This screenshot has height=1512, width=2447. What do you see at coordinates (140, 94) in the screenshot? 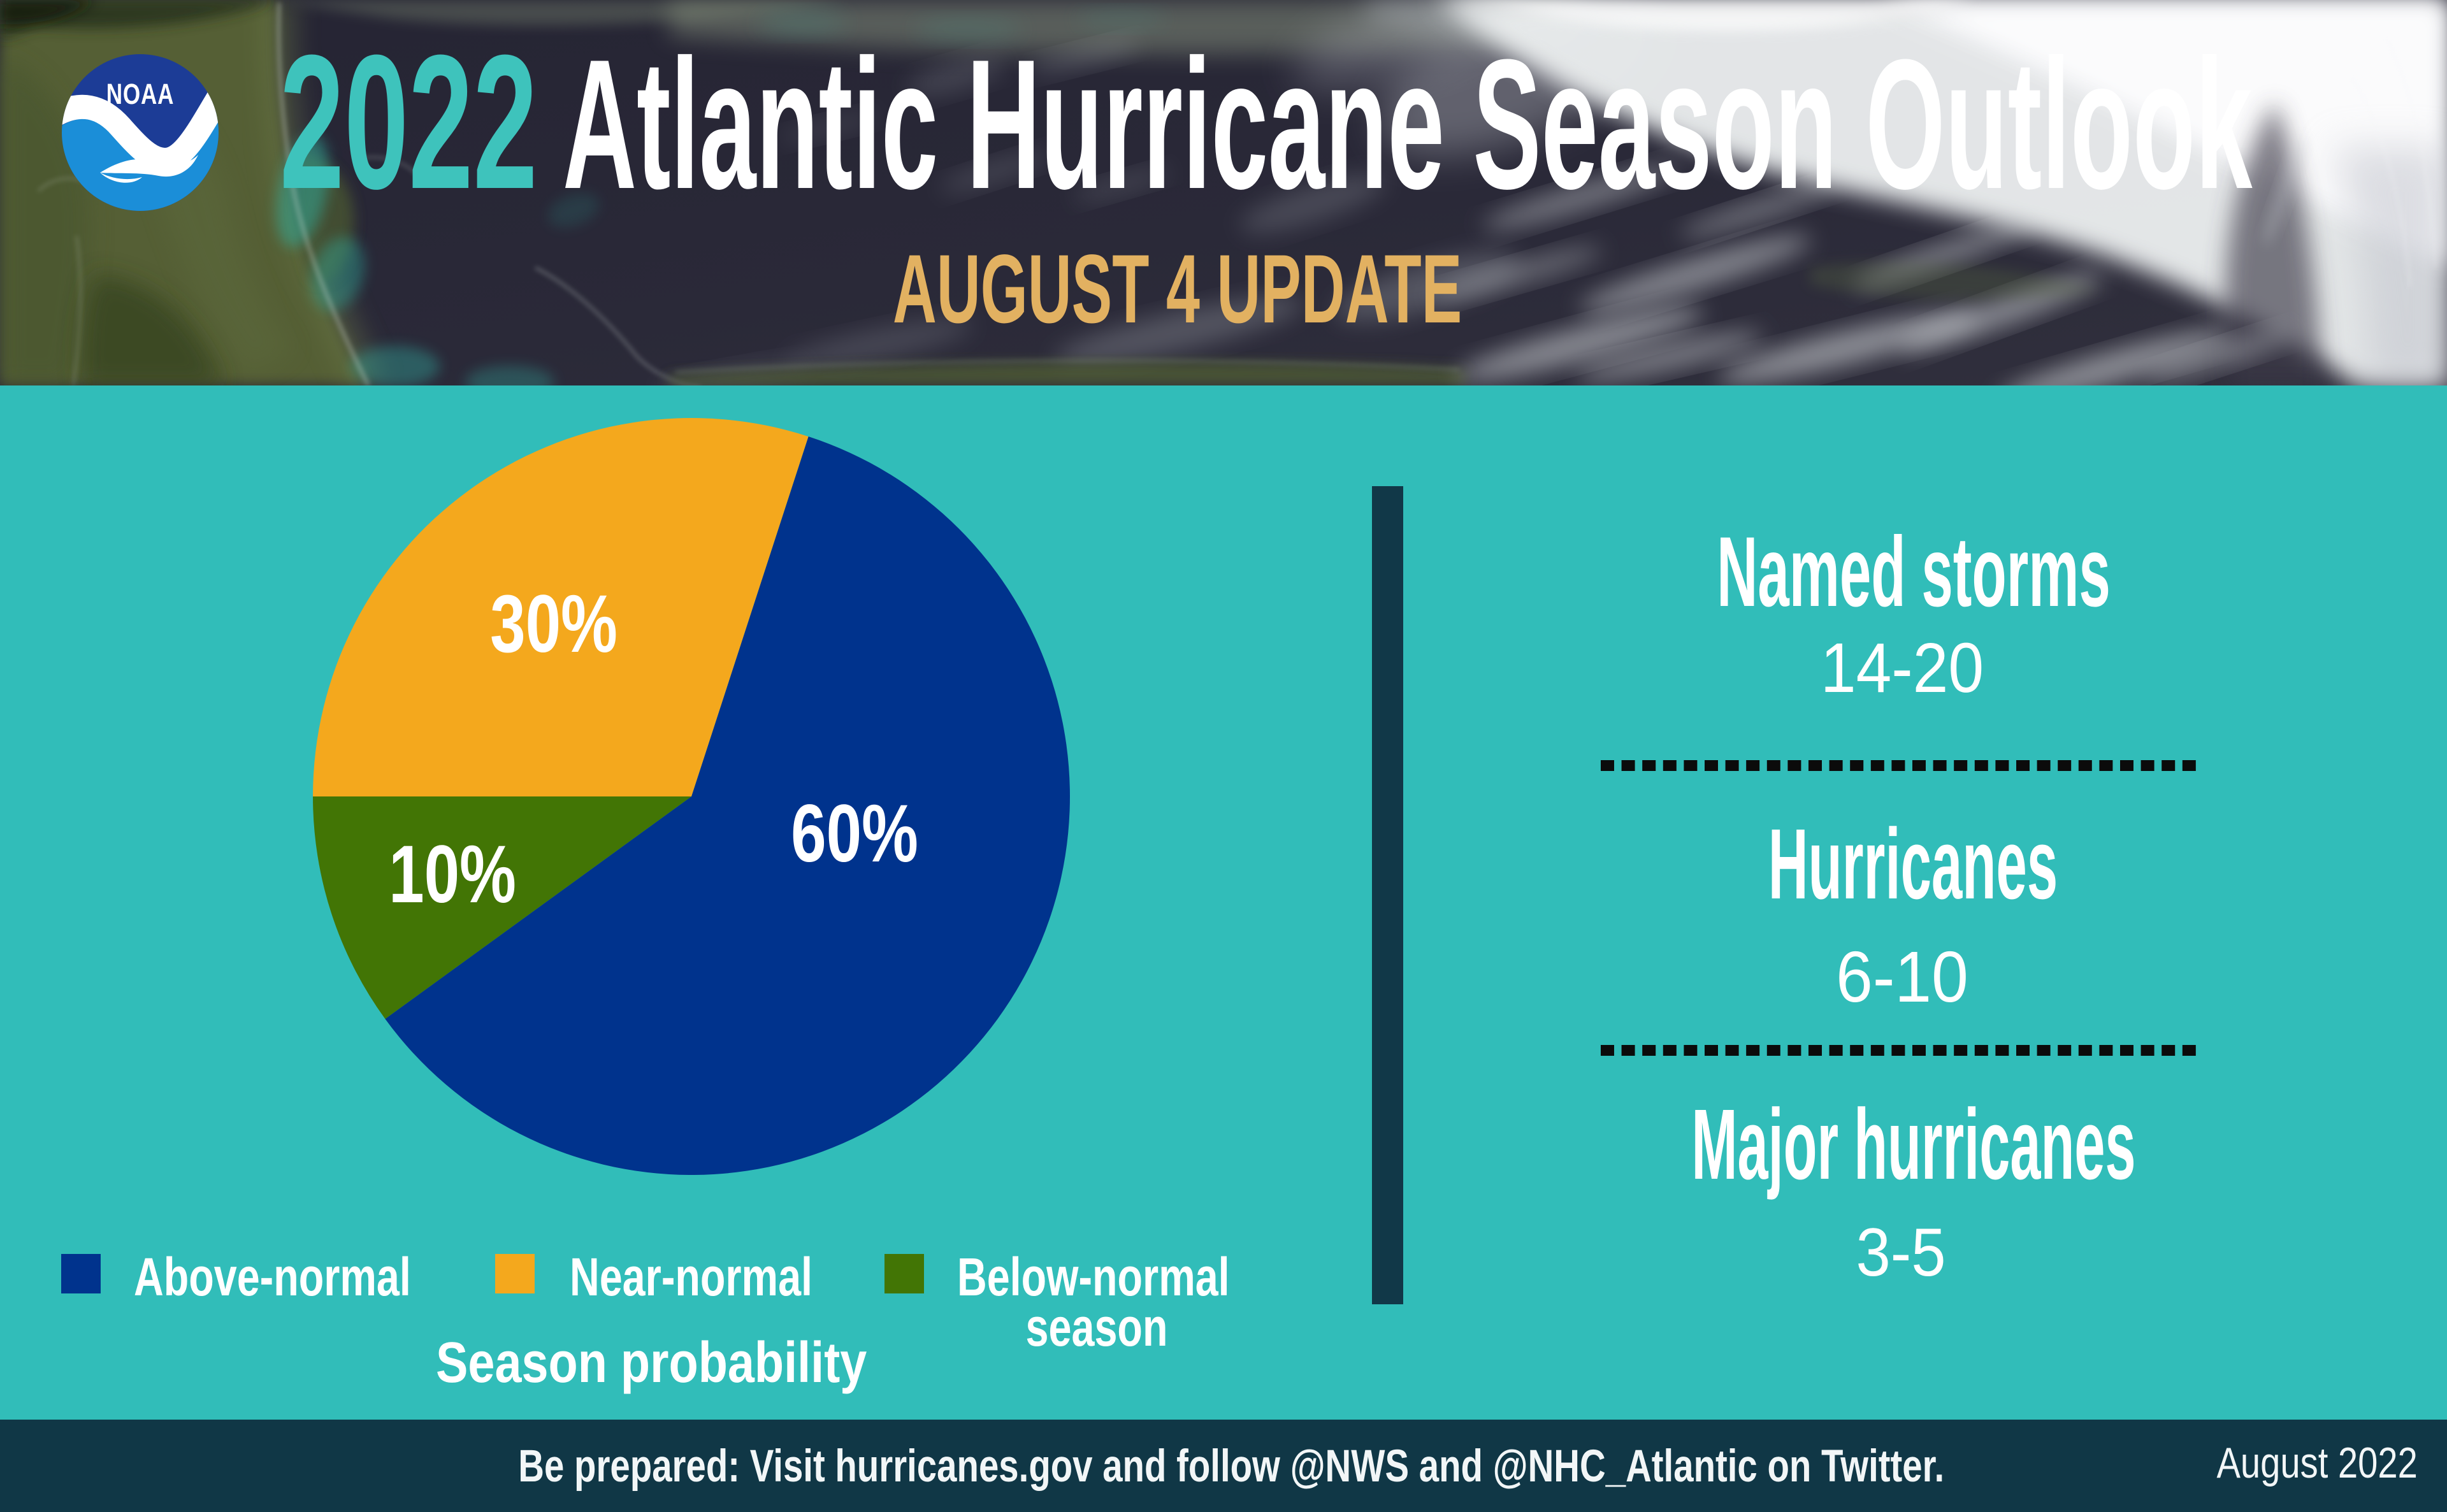
I see `svg-text: NOAA` at bounding box center [140, 94].